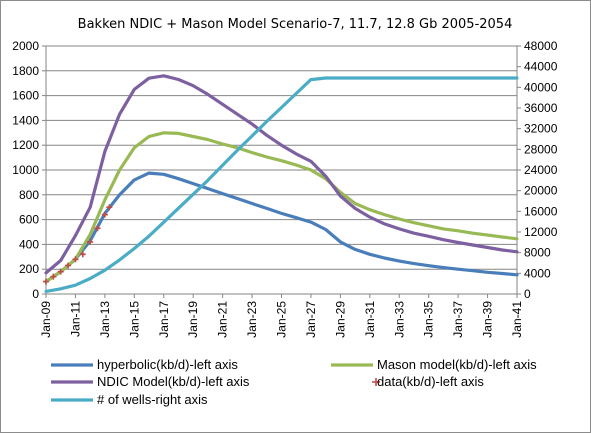  I want to click on y-right-tick-label: 32000, so click(541, 129).